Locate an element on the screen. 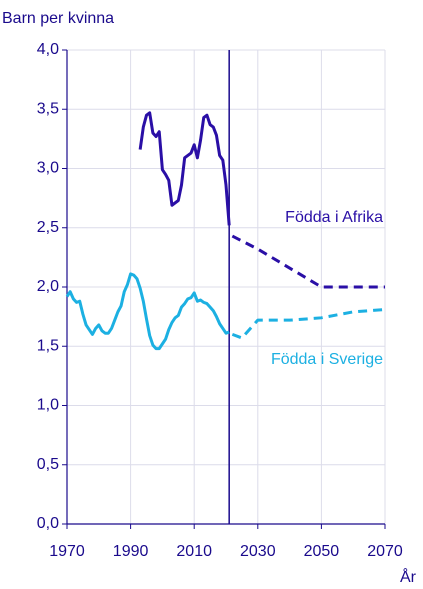 This screenshot has width=423, height=589. series-label: Födda i Sverige is located at coordinates (327, 359).